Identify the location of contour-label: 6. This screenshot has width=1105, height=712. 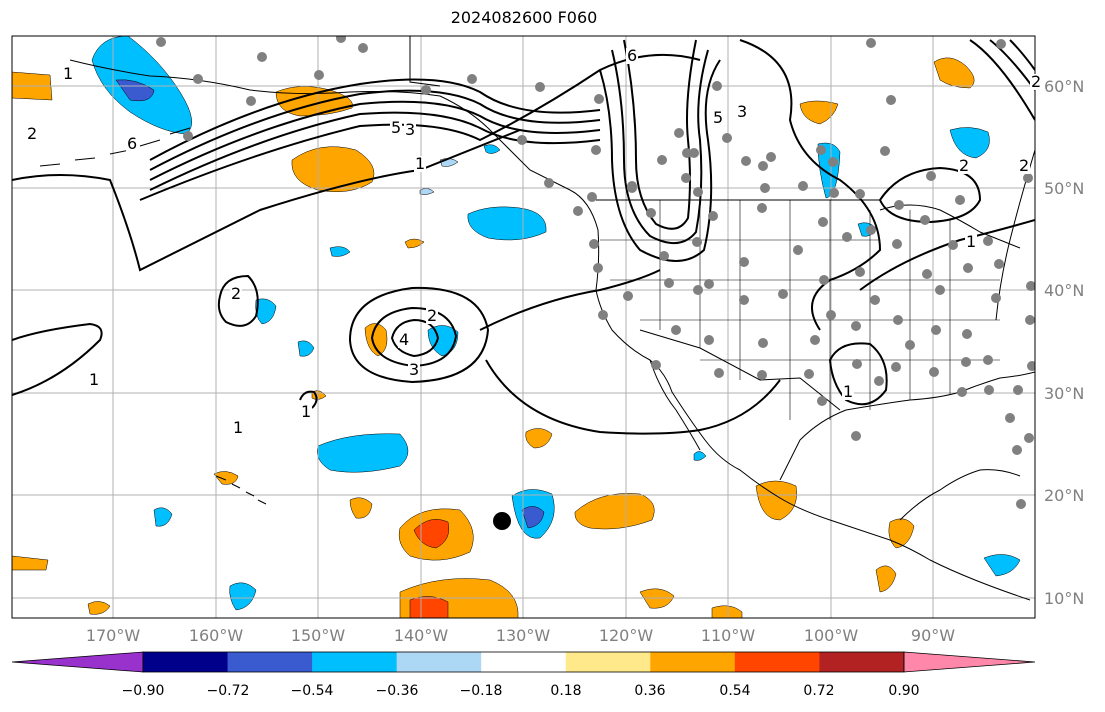
(632, 55).